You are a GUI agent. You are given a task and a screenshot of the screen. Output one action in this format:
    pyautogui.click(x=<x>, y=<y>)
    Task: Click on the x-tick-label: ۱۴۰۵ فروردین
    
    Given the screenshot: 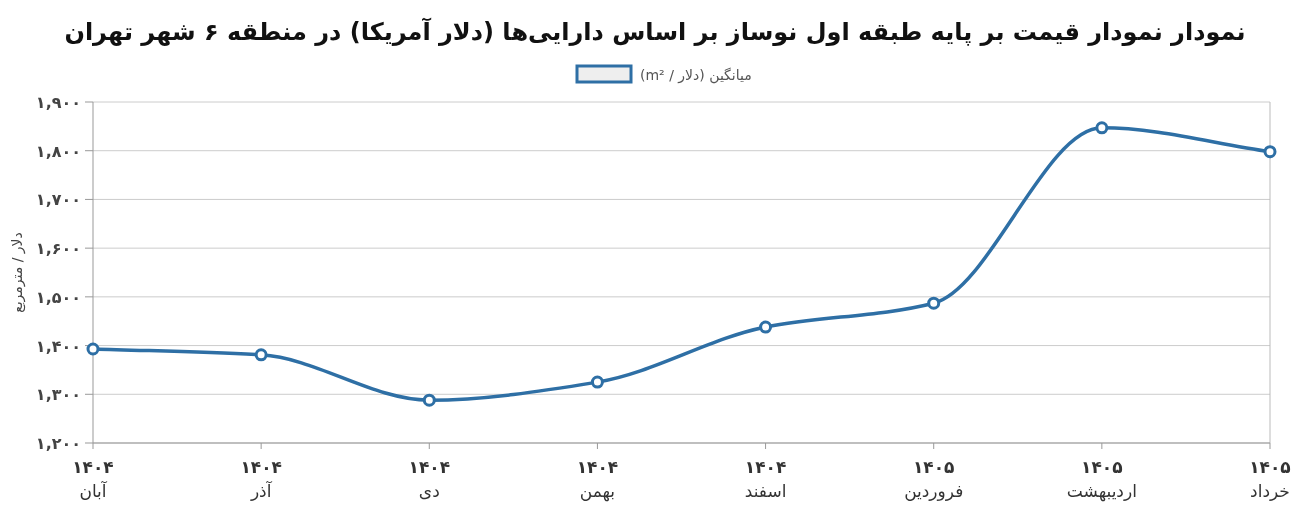 What is the action you would take?
    pyautogui.click(x=934, y=479)
    